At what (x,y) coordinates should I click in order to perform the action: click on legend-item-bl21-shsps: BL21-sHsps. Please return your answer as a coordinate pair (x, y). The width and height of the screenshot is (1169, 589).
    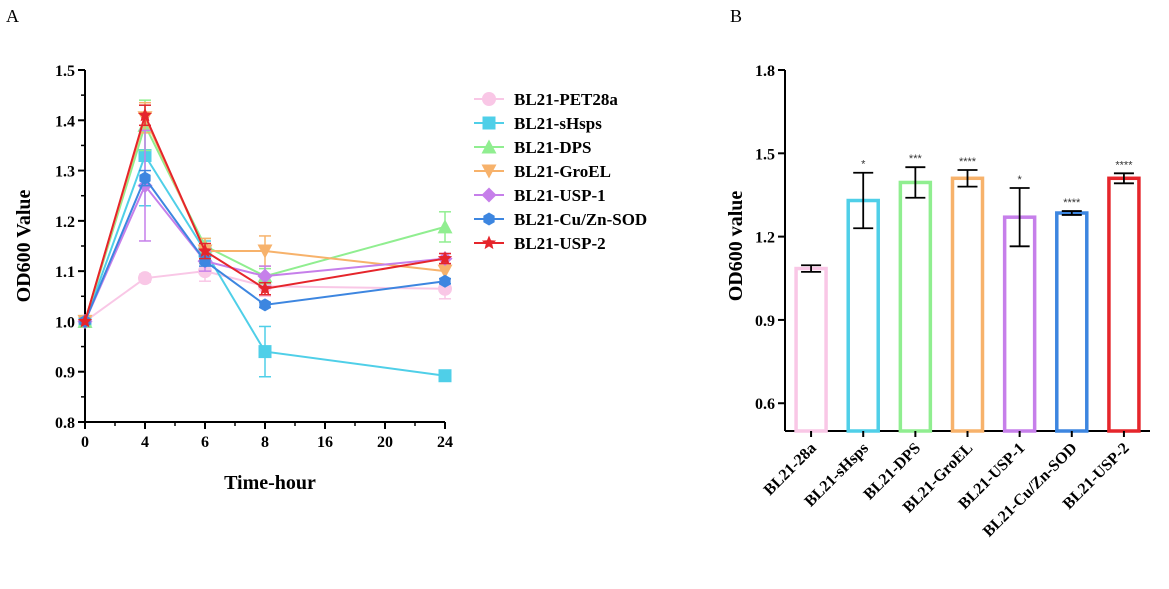
    Looking at the image, I should click on (538, 123).